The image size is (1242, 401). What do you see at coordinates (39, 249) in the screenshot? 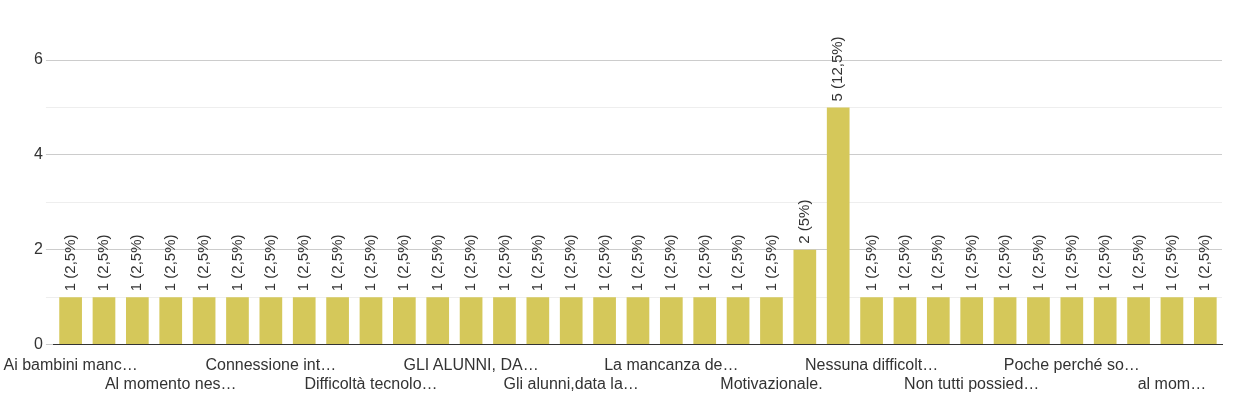
I see `y-tick-label: 2` at bounding box center [39, 249].